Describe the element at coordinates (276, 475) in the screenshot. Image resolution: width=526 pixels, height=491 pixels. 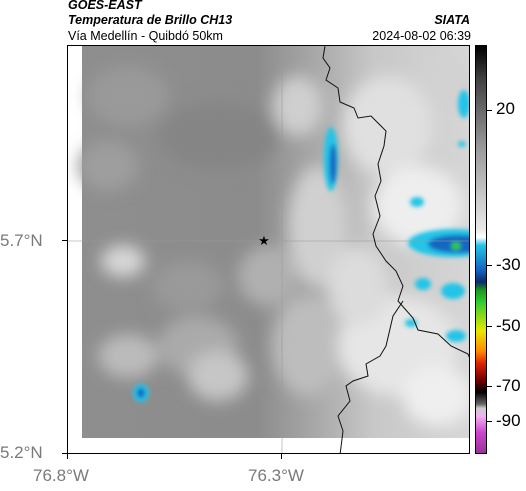
I see `lon-label: 76.3°W` at that location.